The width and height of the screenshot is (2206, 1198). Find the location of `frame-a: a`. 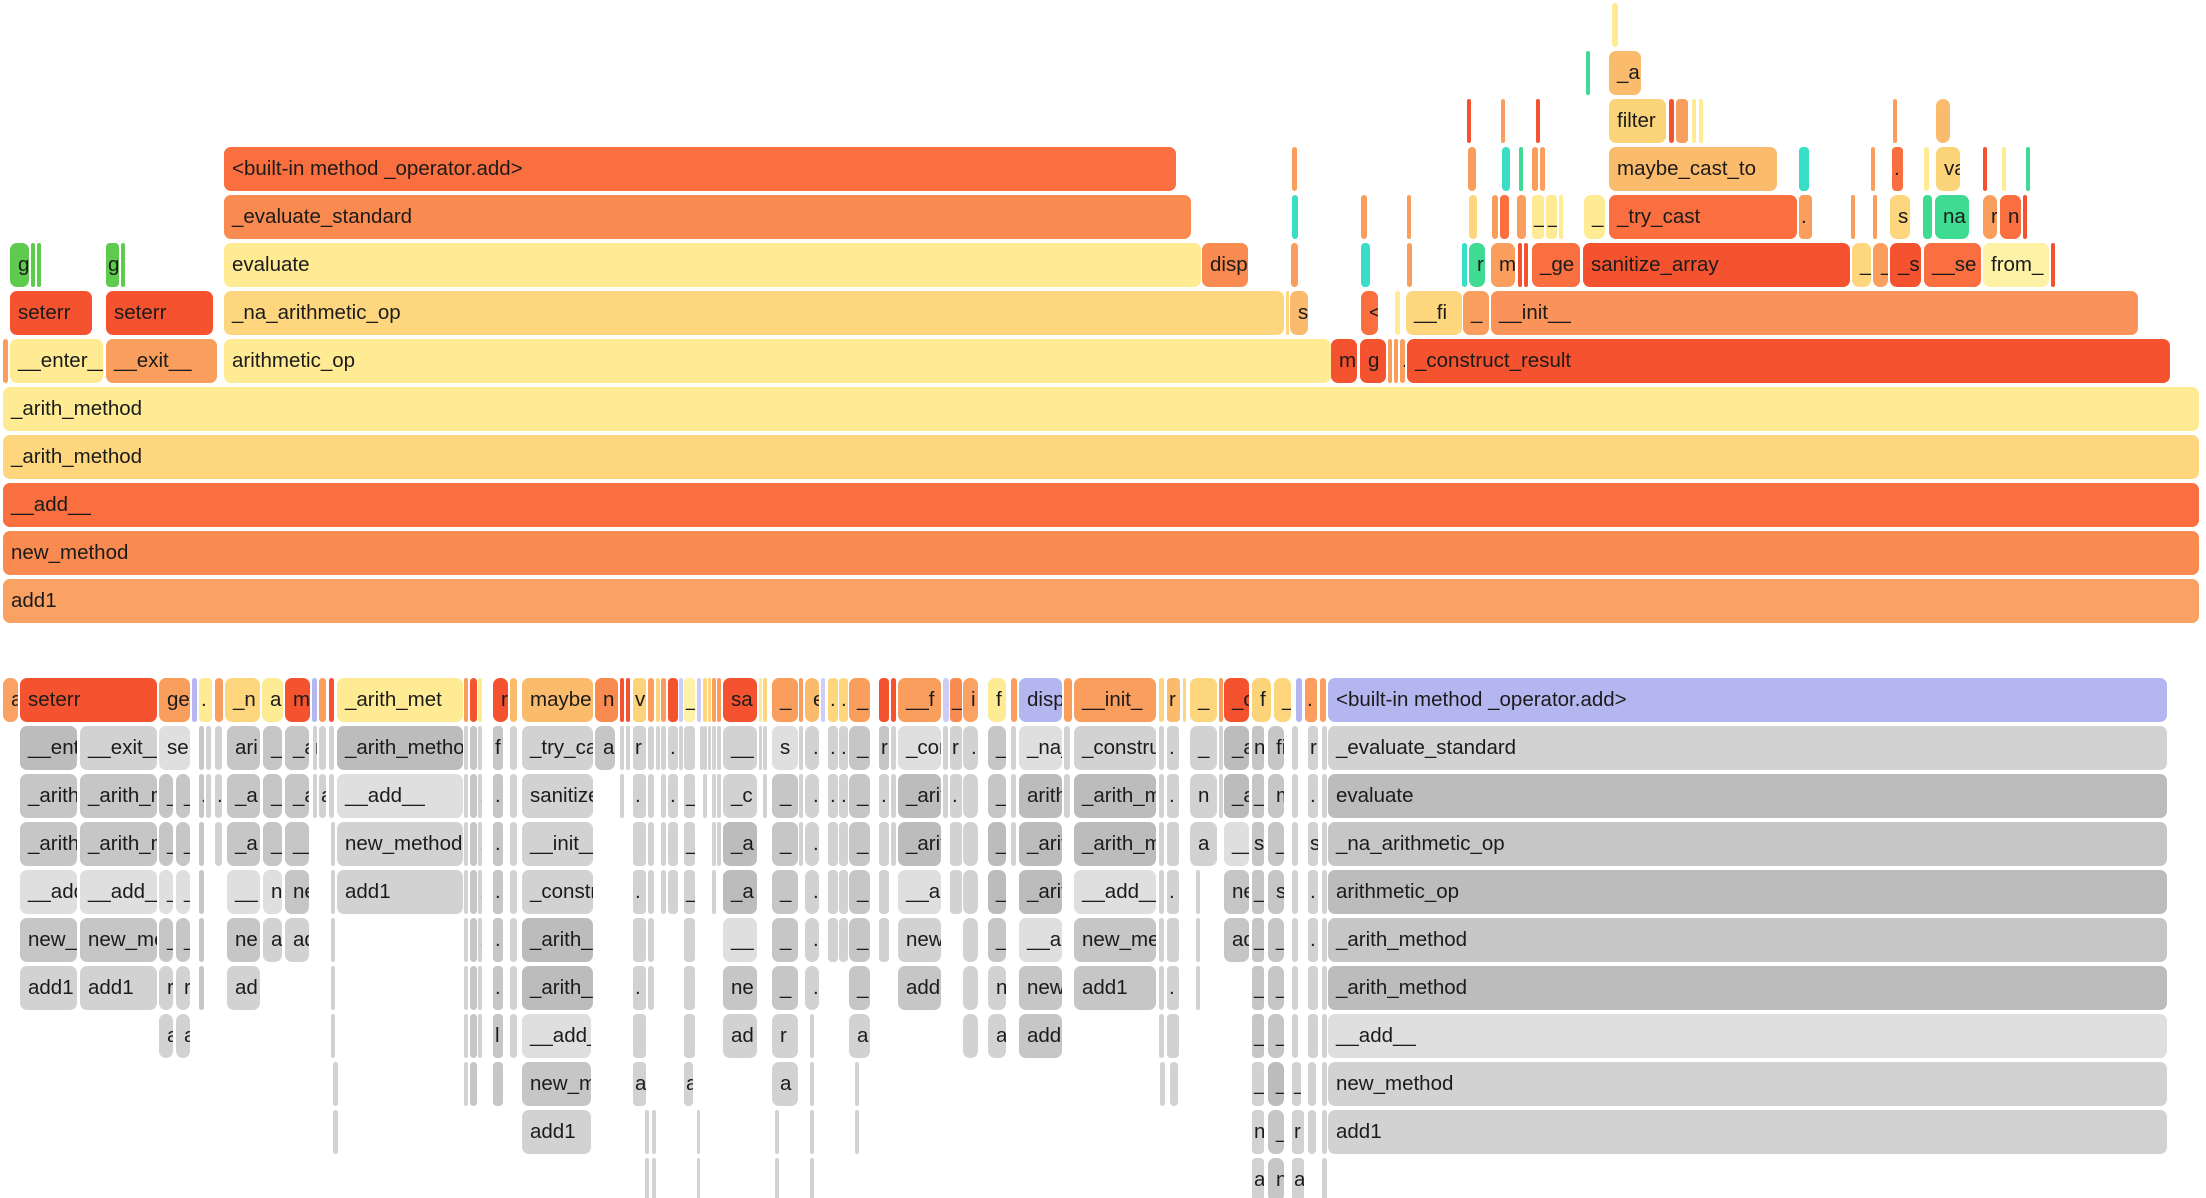

frame-a: a is located at coordinates (688, 1084).